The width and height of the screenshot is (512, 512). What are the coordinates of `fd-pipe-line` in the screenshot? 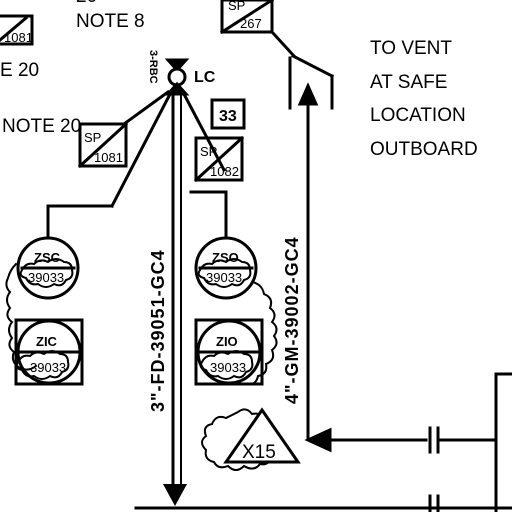 It's located at (176, 291).